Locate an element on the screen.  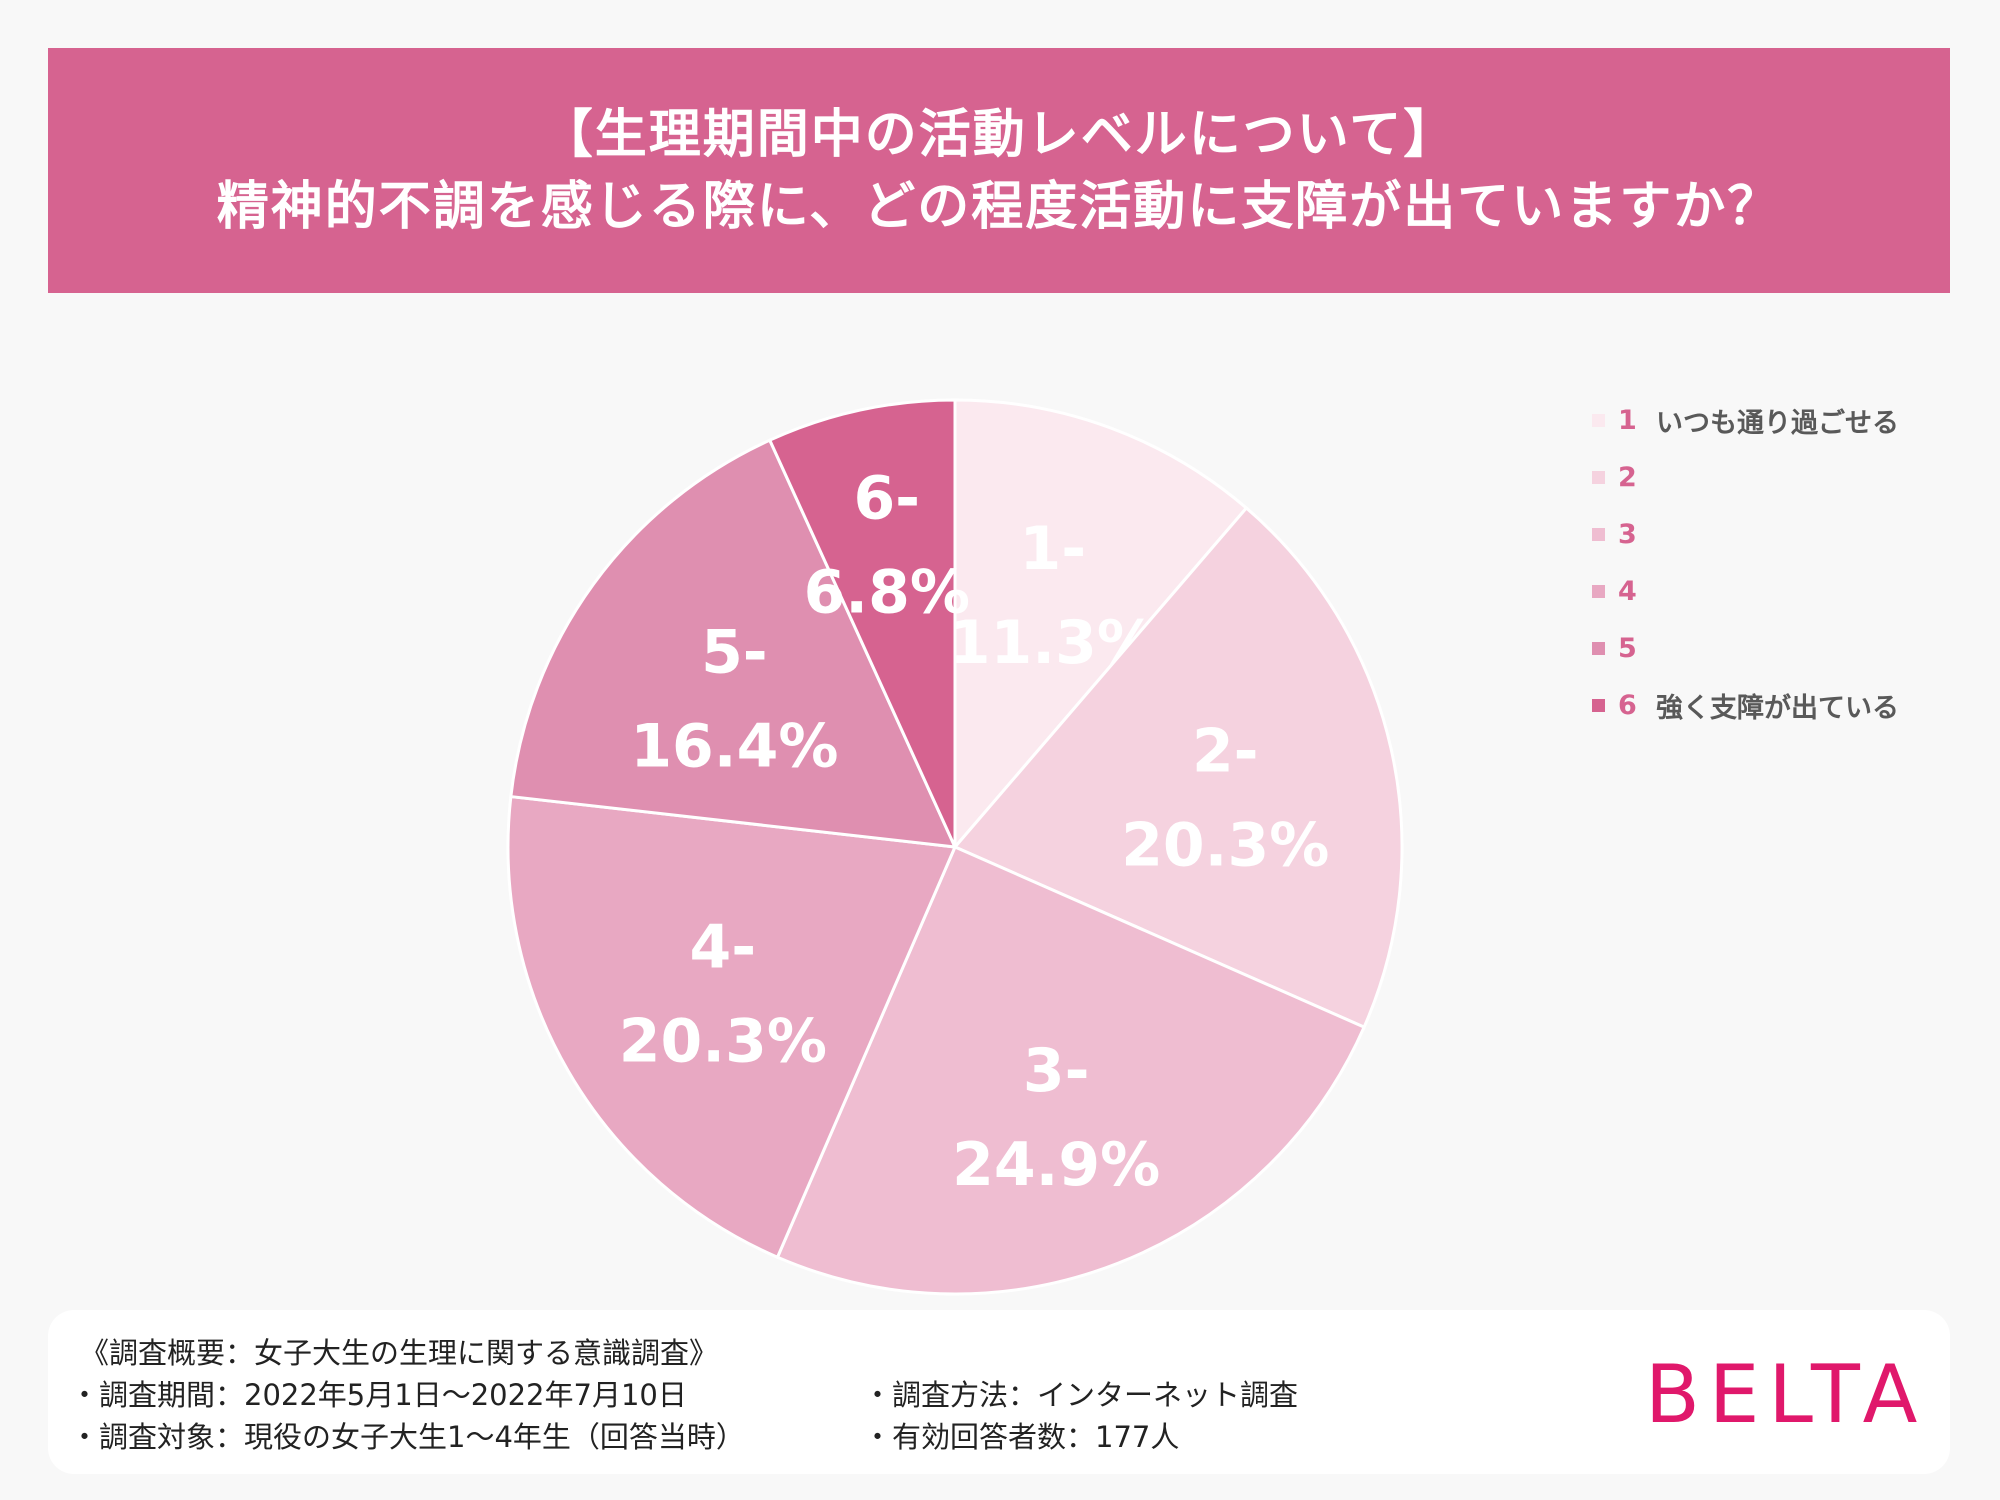
legend-item-4: 4 is located at coordinates (1772, 591).